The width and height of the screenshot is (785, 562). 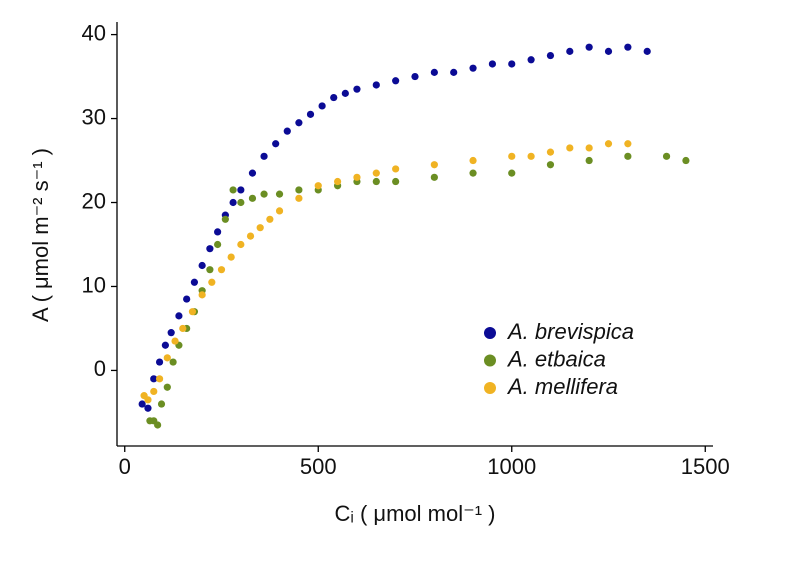 What do you see at coordinates (125, 466) in the screenshot?
I see `x-tick-label: 0` at bounding box center [125, 466].